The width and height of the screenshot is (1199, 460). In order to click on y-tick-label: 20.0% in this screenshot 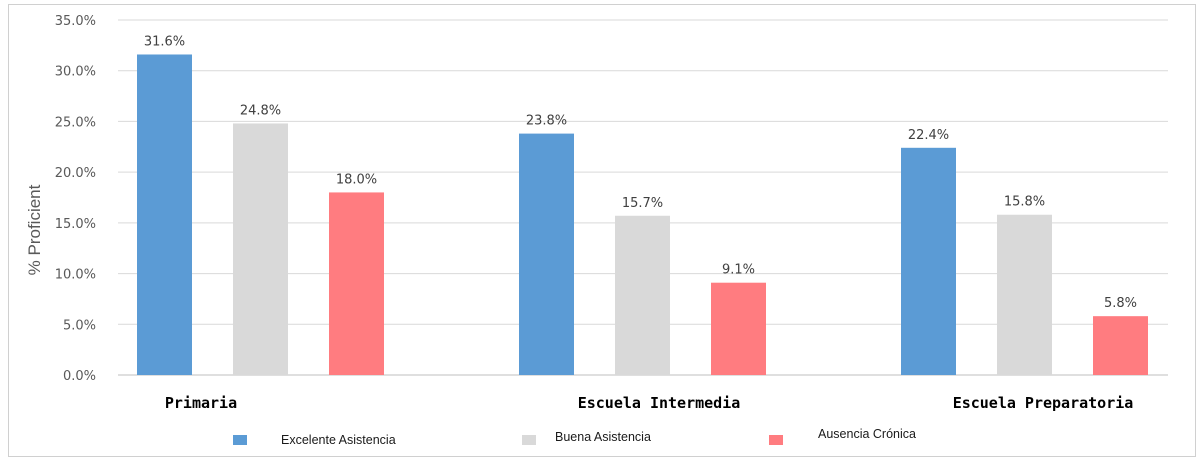, I will do `click(75, 173)`.